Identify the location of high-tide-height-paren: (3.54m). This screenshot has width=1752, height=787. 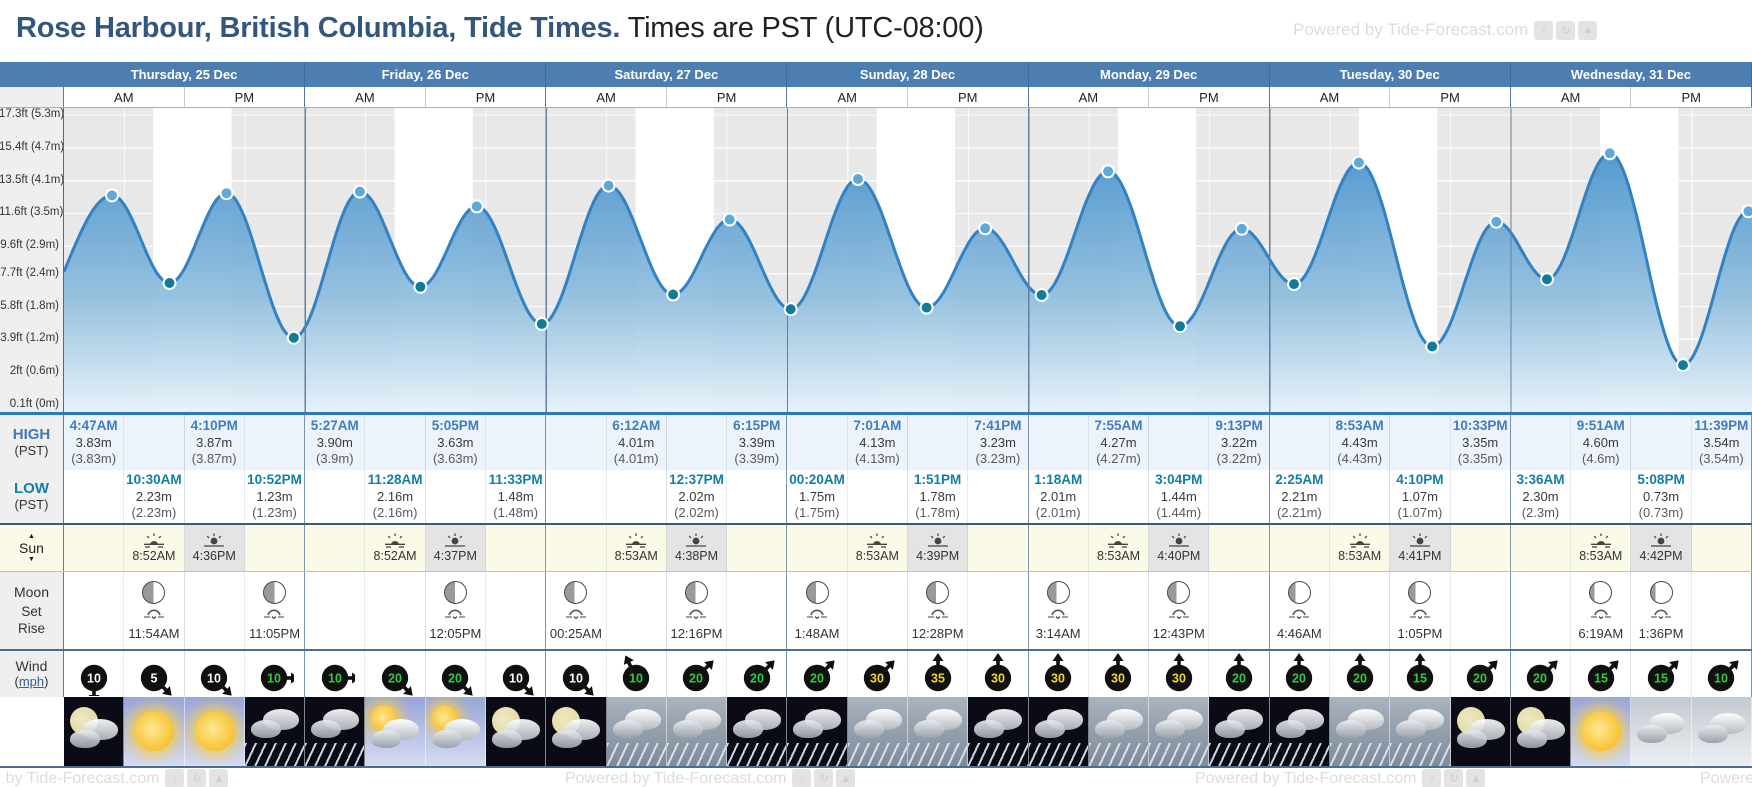
(1721, 458).